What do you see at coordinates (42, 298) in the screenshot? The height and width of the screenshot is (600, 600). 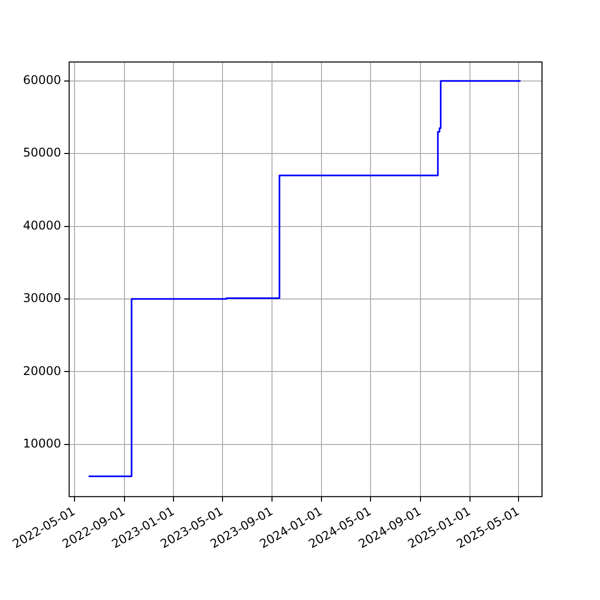 I see `y-tick-label: 30000` at bounding box center [42, 298].